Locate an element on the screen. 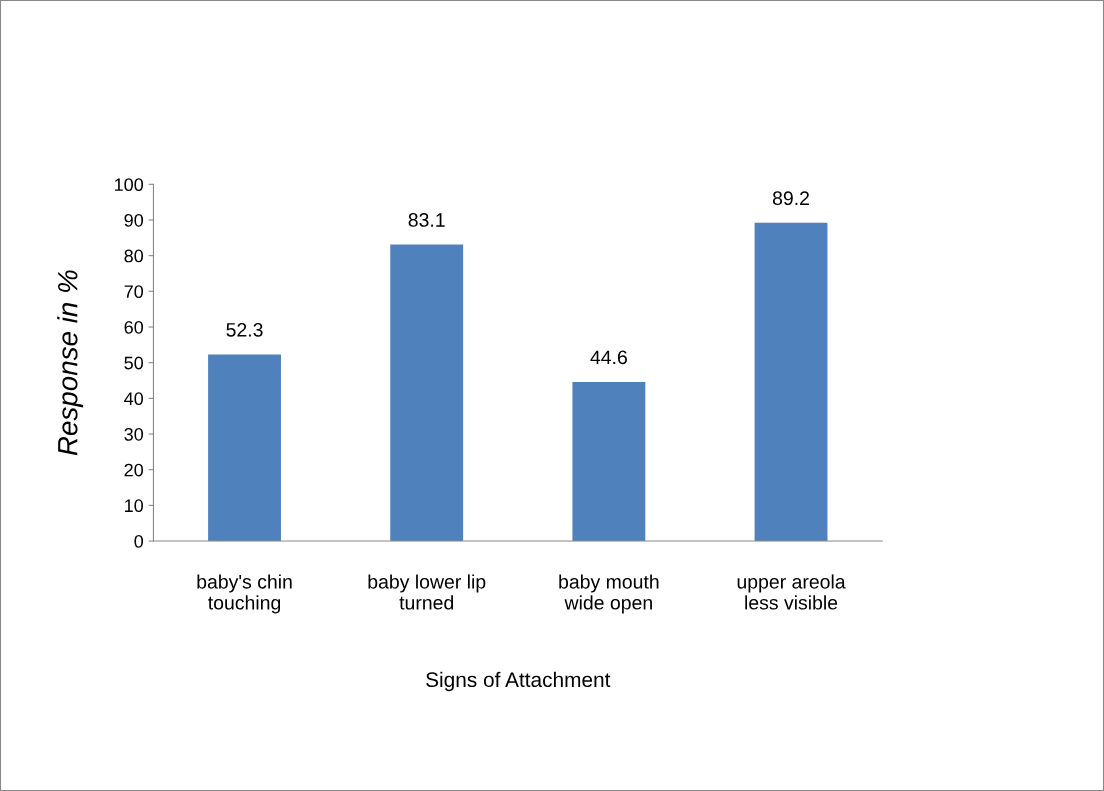 This screenshot has height=791, width=1104. data-label: 83.1 is located at coordinates (426, 220).